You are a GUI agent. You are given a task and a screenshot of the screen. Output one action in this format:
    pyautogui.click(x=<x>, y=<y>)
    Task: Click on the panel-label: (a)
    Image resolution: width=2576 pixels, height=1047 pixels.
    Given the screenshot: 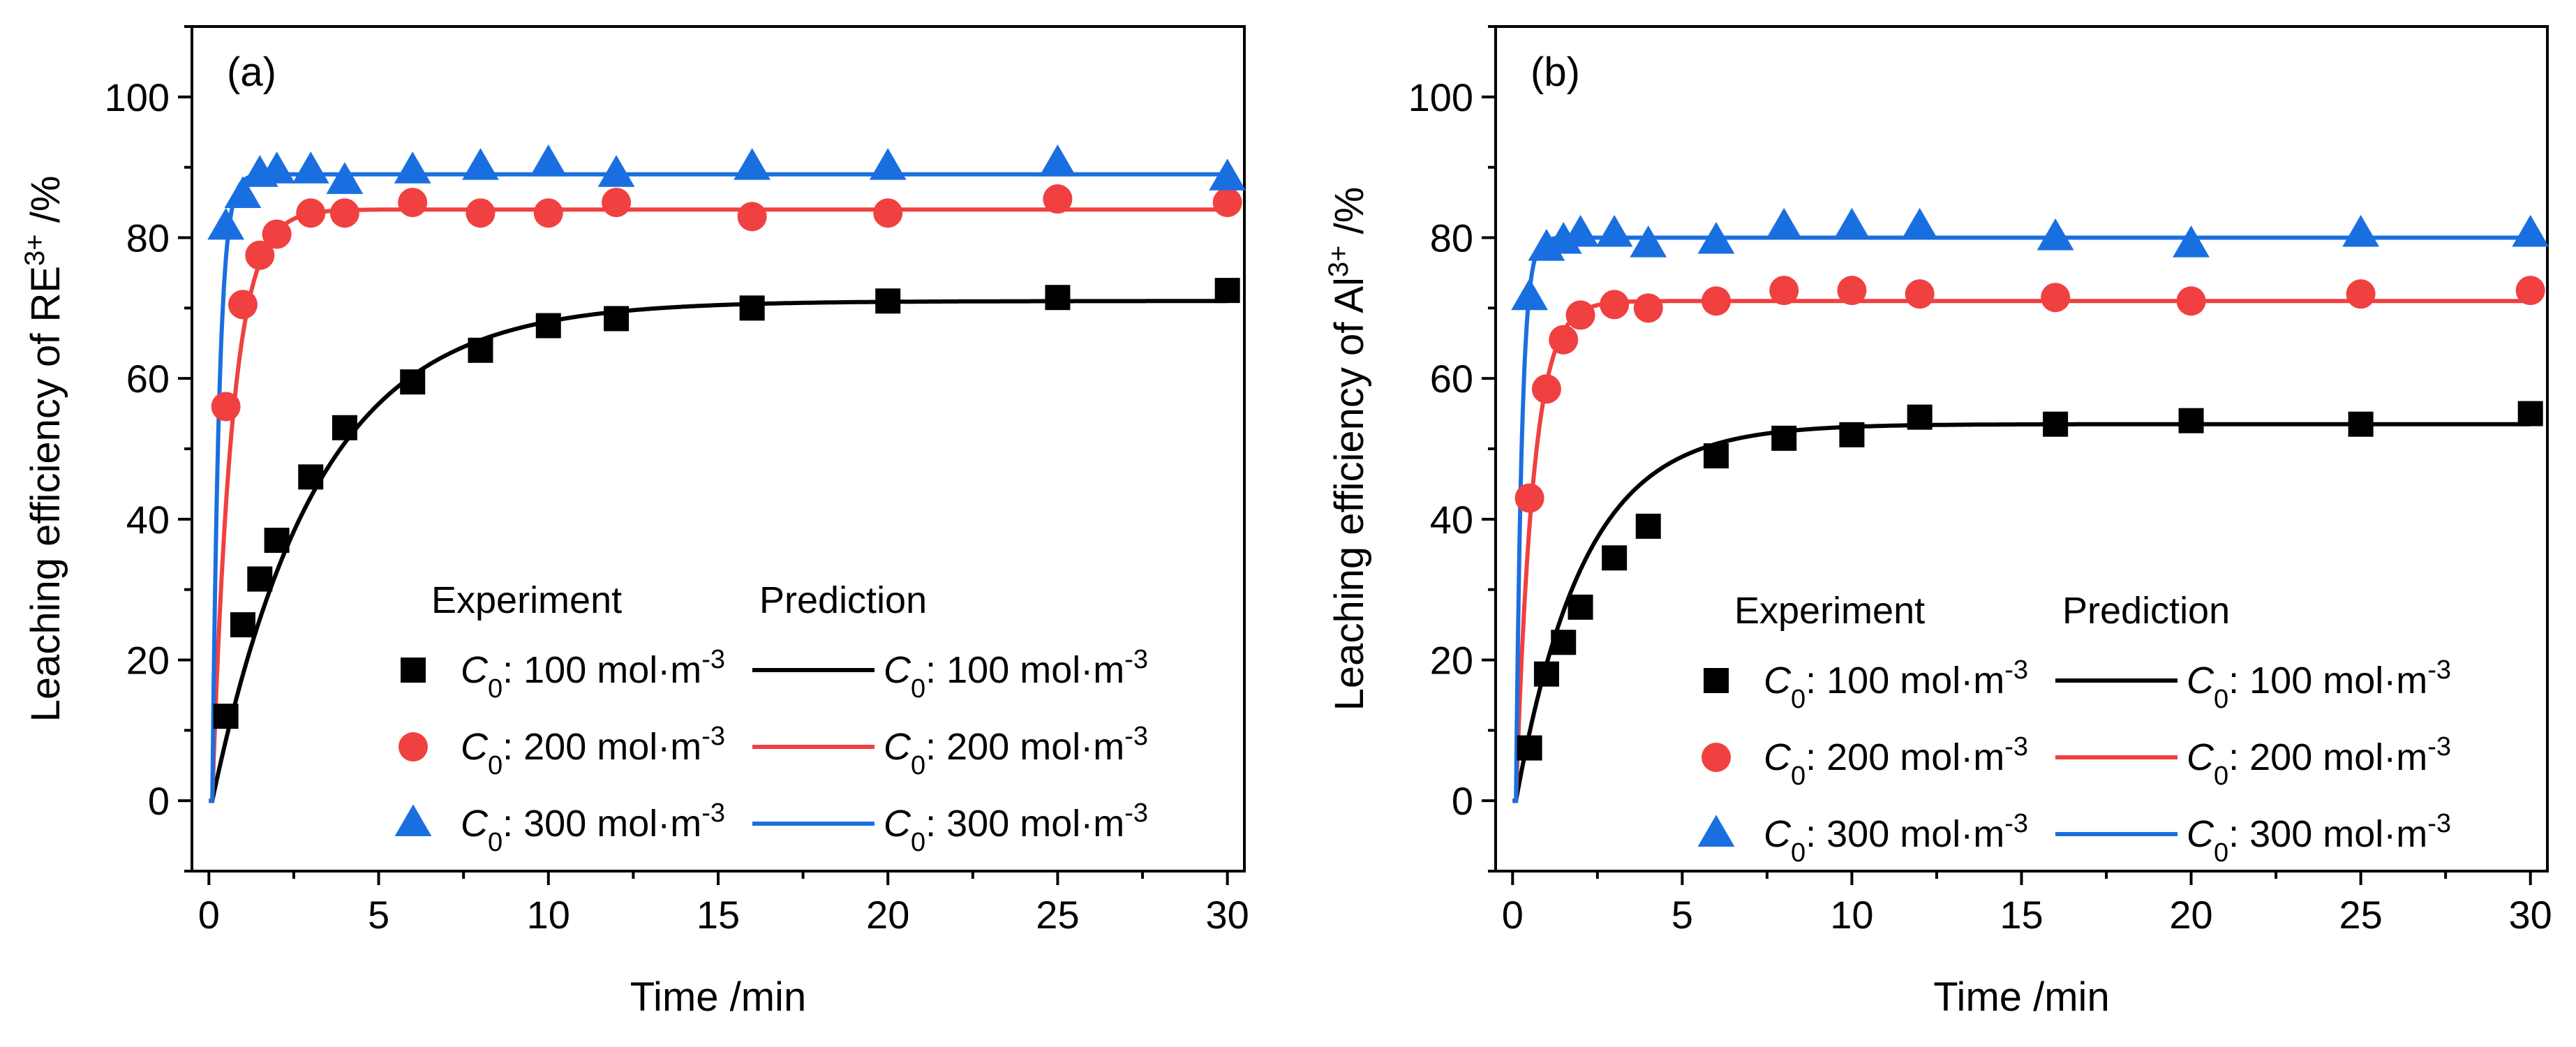 What is the action you would take?
    pyautogui.click(x=252, y=72)
    